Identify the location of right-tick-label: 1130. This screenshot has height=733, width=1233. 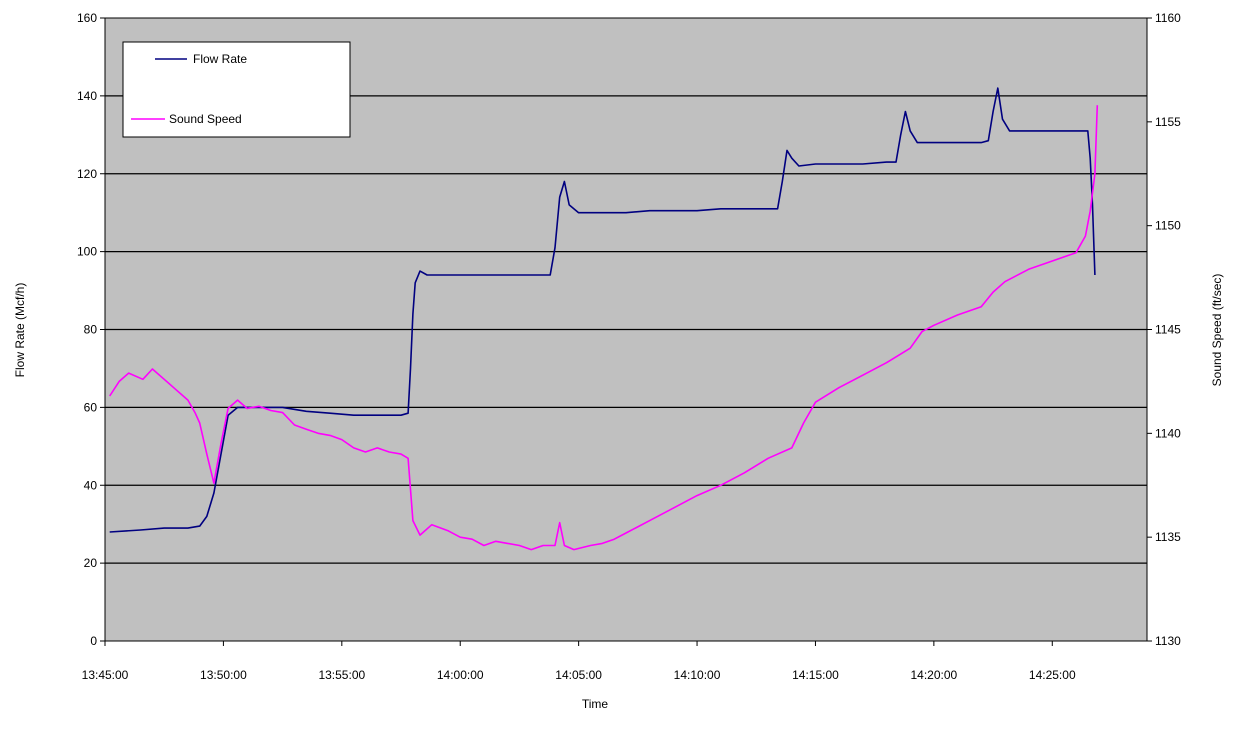
(1168, 641).